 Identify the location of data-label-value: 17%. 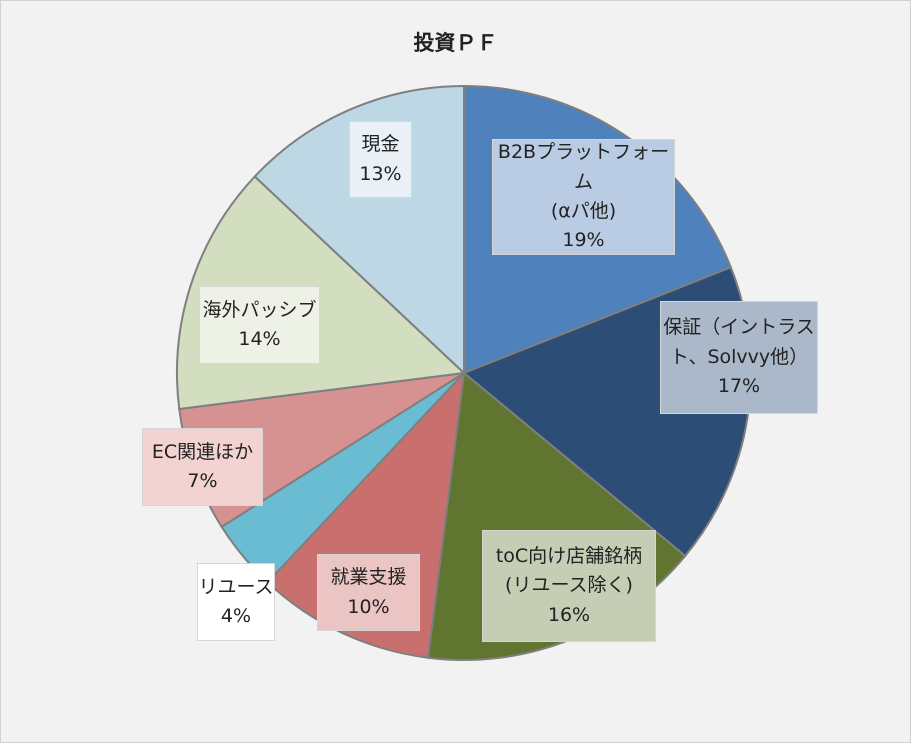
(739, 386).